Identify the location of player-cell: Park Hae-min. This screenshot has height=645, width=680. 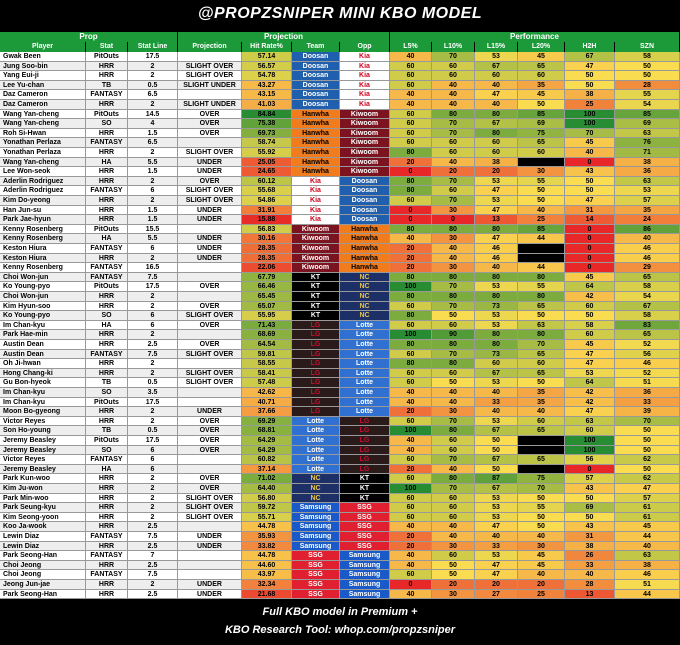
(43, 335).